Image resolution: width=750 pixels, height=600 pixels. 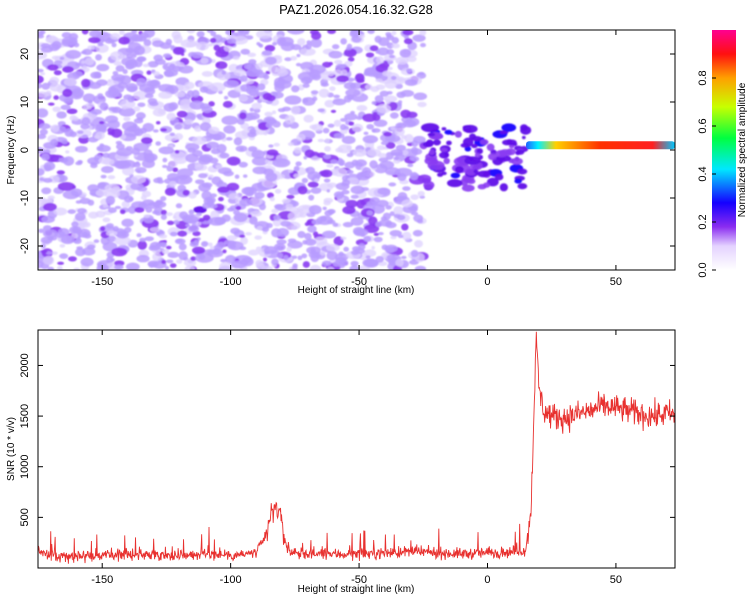 I want to click on colorbar-tick-label: 0.0, so click(x=703, y=269).